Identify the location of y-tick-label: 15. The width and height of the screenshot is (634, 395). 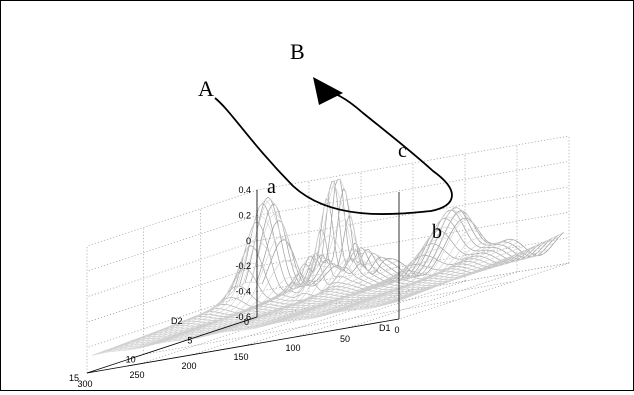
(74, 378).